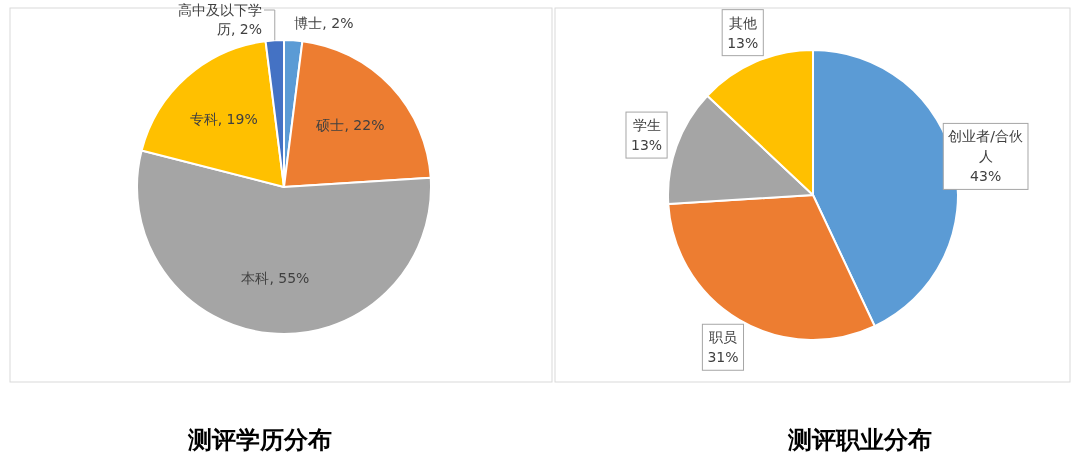  What do you see at coordinates (722, 337) in the screenshot?
I see `slice-label: 职员` at bounding box center [722, 337].